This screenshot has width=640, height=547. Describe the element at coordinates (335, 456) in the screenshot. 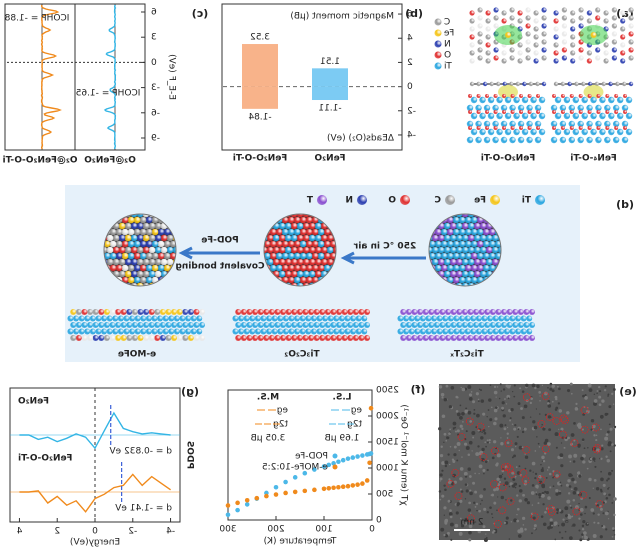

I see `legend-marker` at that location.